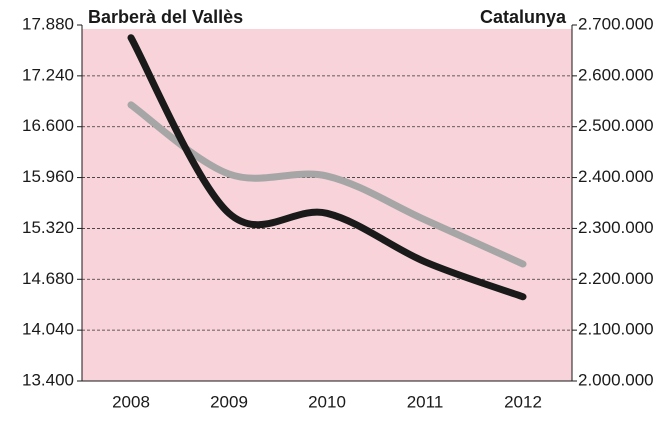  Describe the element at coordinates (616, 74) in the screenshot. I see `y2-tick-label: 2.600.000` at that location.